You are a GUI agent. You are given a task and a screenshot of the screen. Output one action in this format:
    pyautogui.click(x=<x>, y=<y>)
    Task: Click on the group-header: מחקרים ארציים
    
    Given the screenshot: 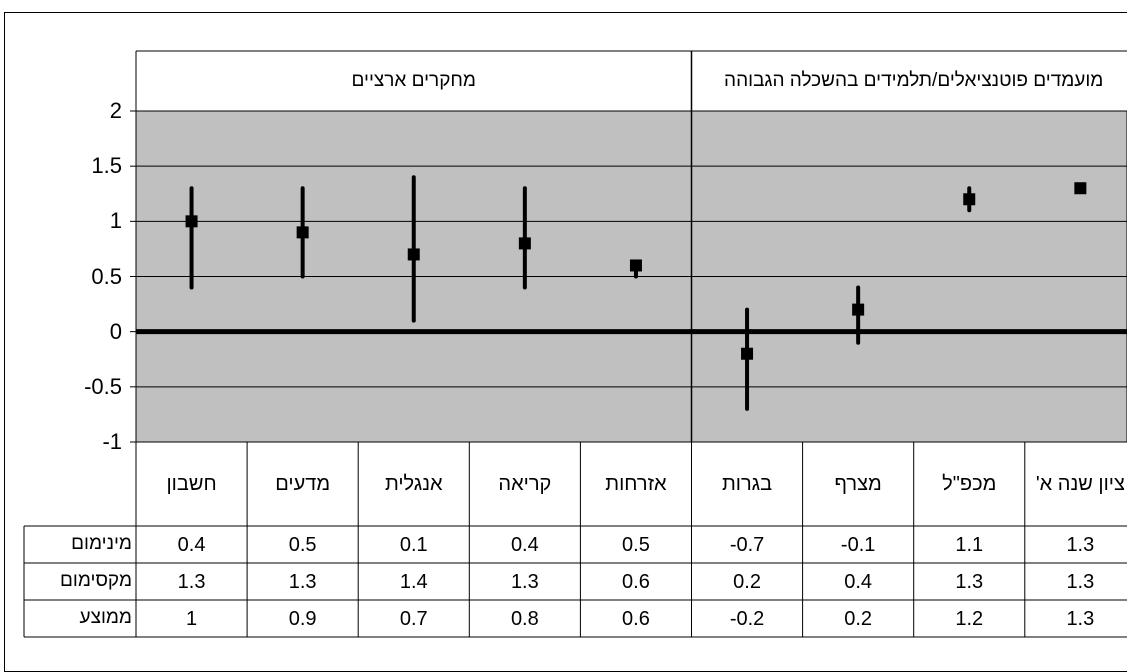 What is the action you would take?
    pyautogui.click(x=414, y=81)
    